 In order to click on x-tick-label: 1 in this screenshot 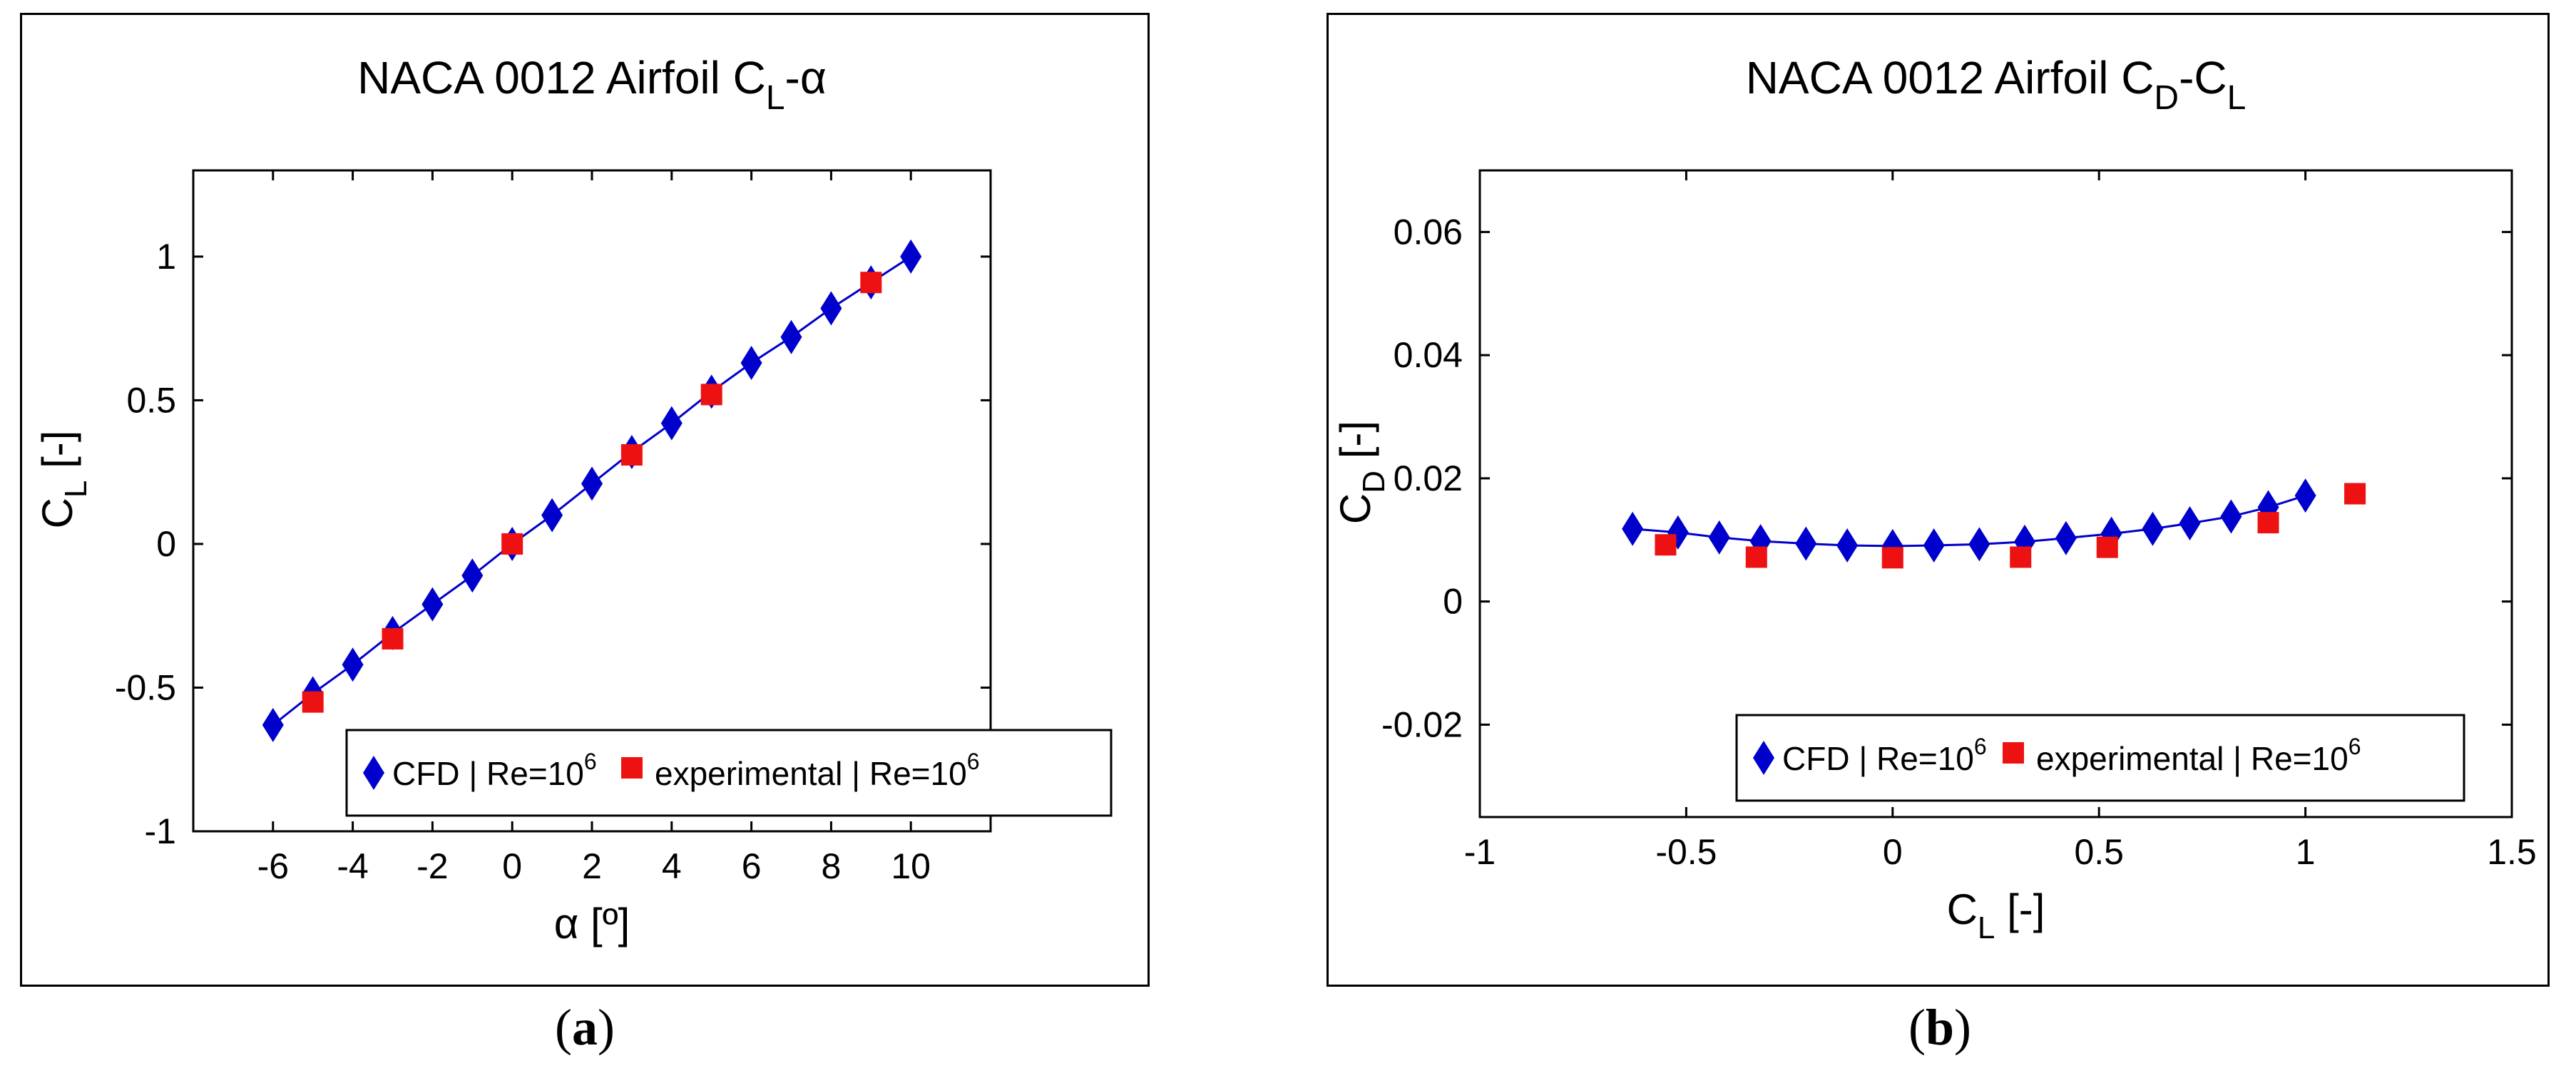, I will do `click(2306, 852)`.